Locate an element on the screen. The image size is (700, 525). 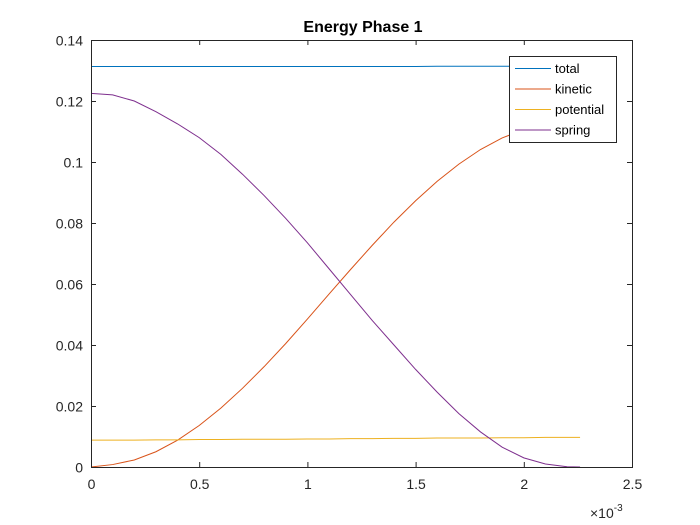
x-tick-label: 2 is located at coordinates (524, 484).